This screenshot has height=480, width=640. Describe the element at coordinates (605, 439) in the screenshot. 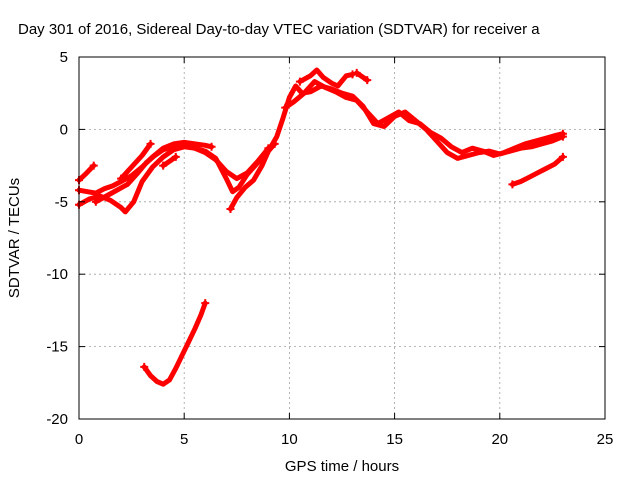

I see `x-tick-label: 25` at that location.